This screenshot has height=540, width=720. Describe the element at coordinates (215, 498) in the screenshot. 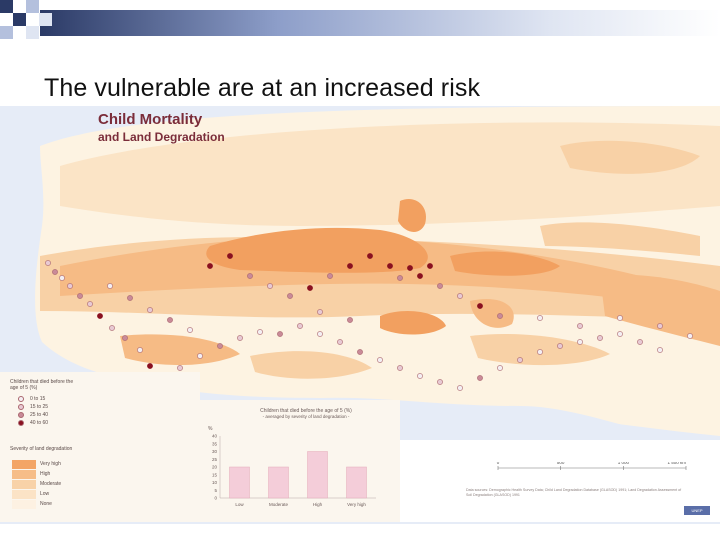

I see `chart-ytick-label: 0` at that location.